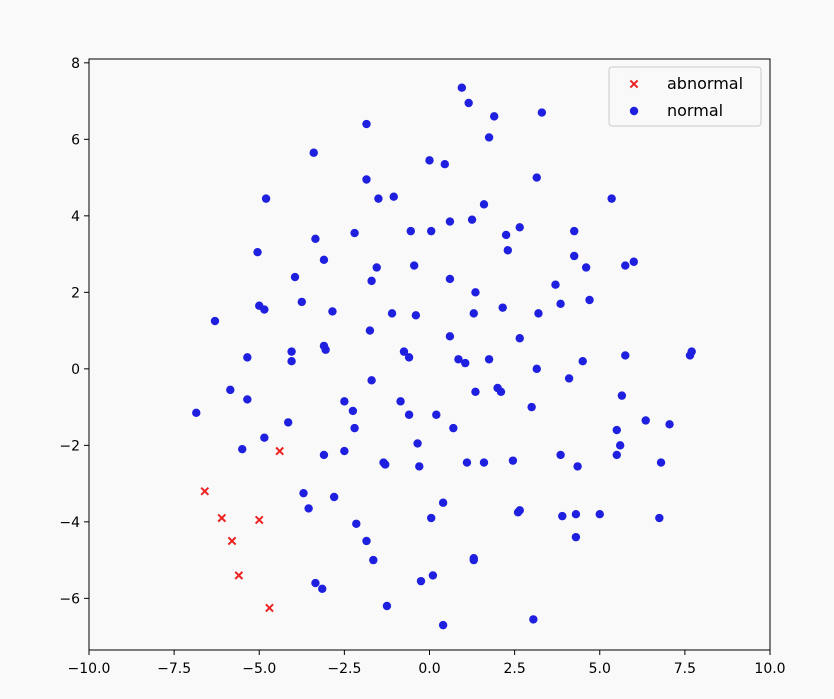 This screenshot has width=834, height=699. I want to click on x-axis: −10.0 −7.5 −5.0 −2.5 0.0 2.5 5.0 7.5 10.0, so click(427, 663).